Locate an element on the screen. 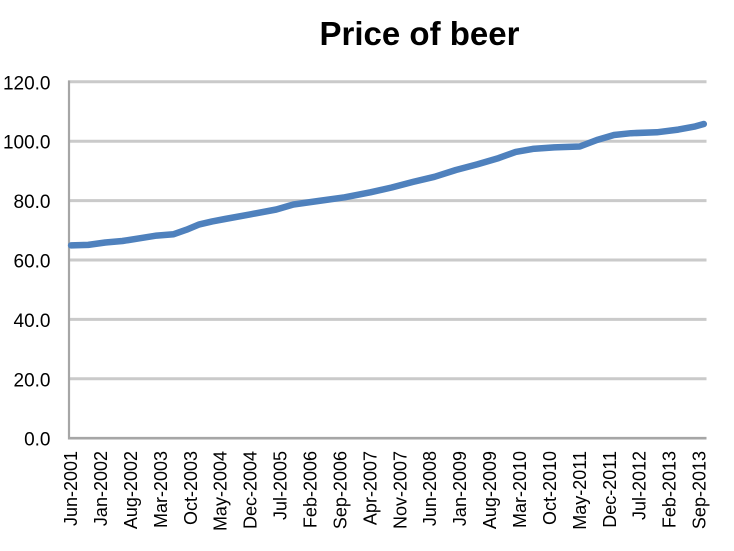  svg-text: Dec-2011 is located at coordinates (610, 489).